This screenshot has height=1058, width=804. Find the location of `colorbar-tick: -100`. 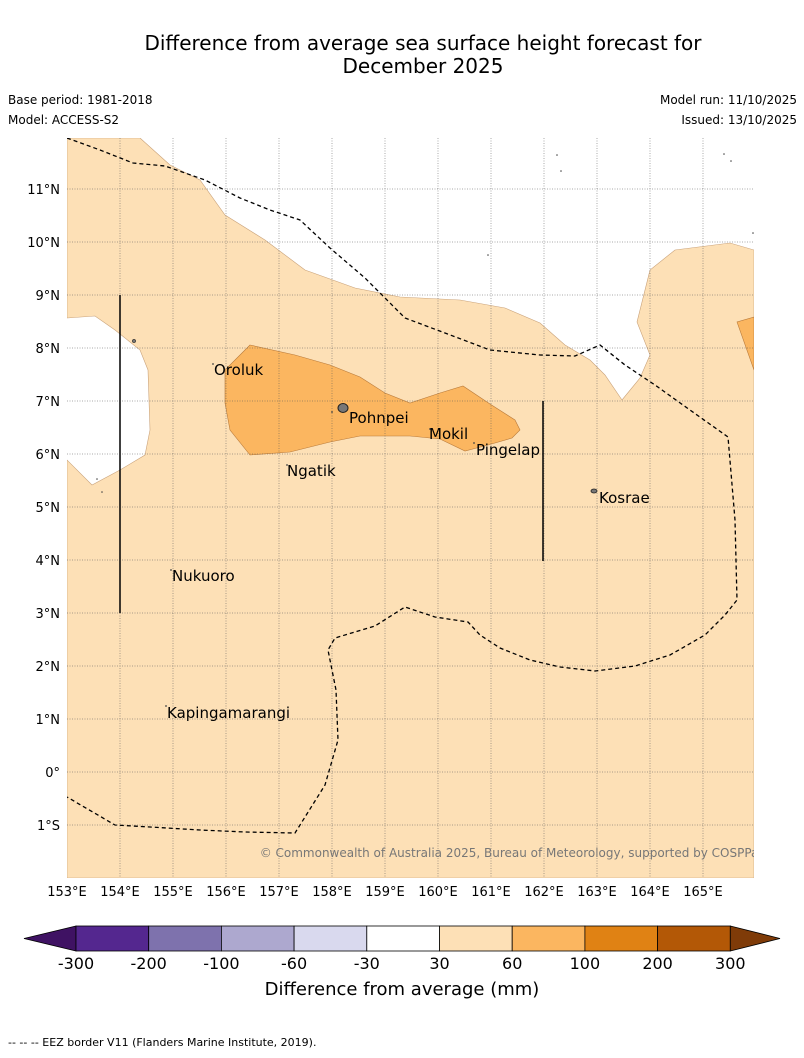

colorbar-tick: -100 is located at coordinates (221, 963).